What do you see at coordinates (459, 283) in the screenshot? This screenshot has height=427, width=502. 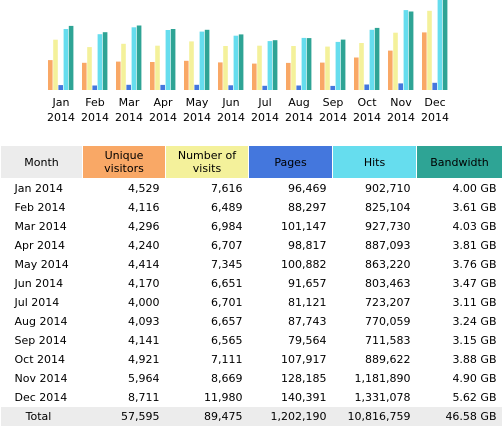 I see `cell-bandwidth: 3.47 GB` at bounding box center [459, 283].